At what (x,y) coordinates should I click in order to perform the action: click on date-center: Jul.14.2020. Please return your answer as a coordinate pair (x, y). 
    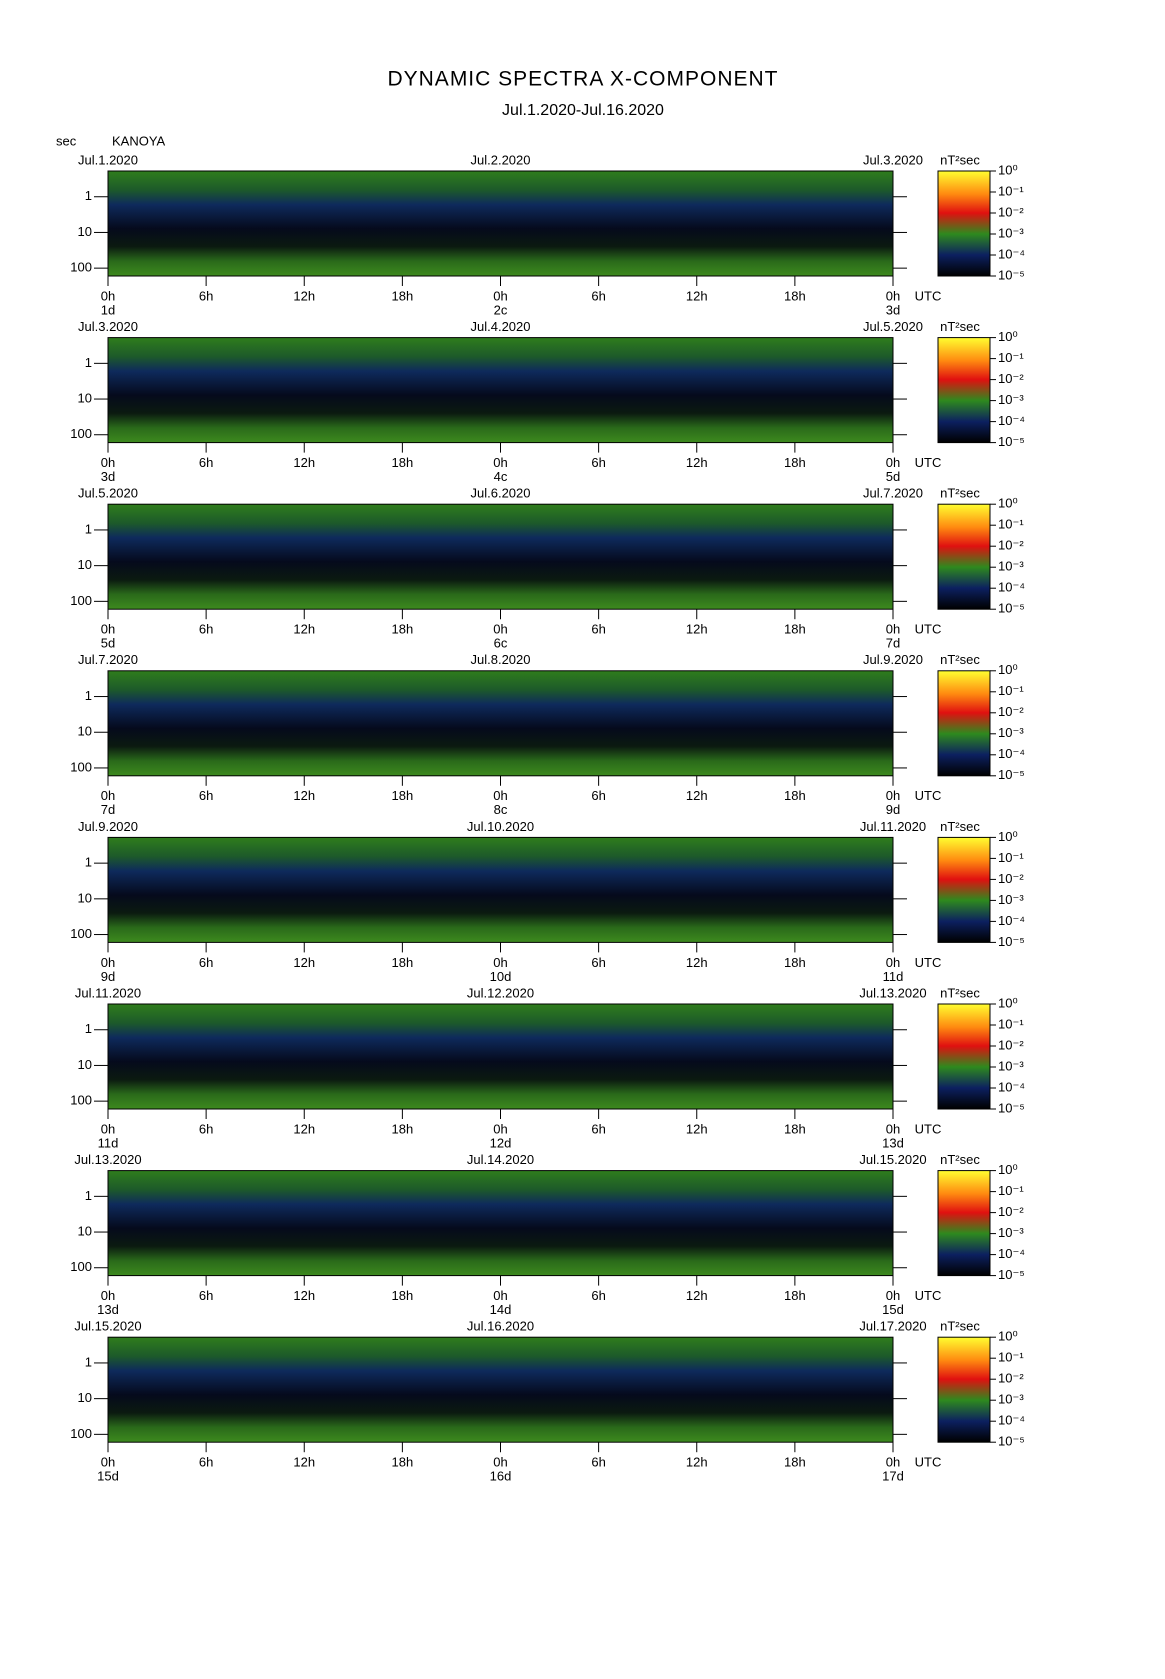
    Looking at the image, I should click on (500, 1159).